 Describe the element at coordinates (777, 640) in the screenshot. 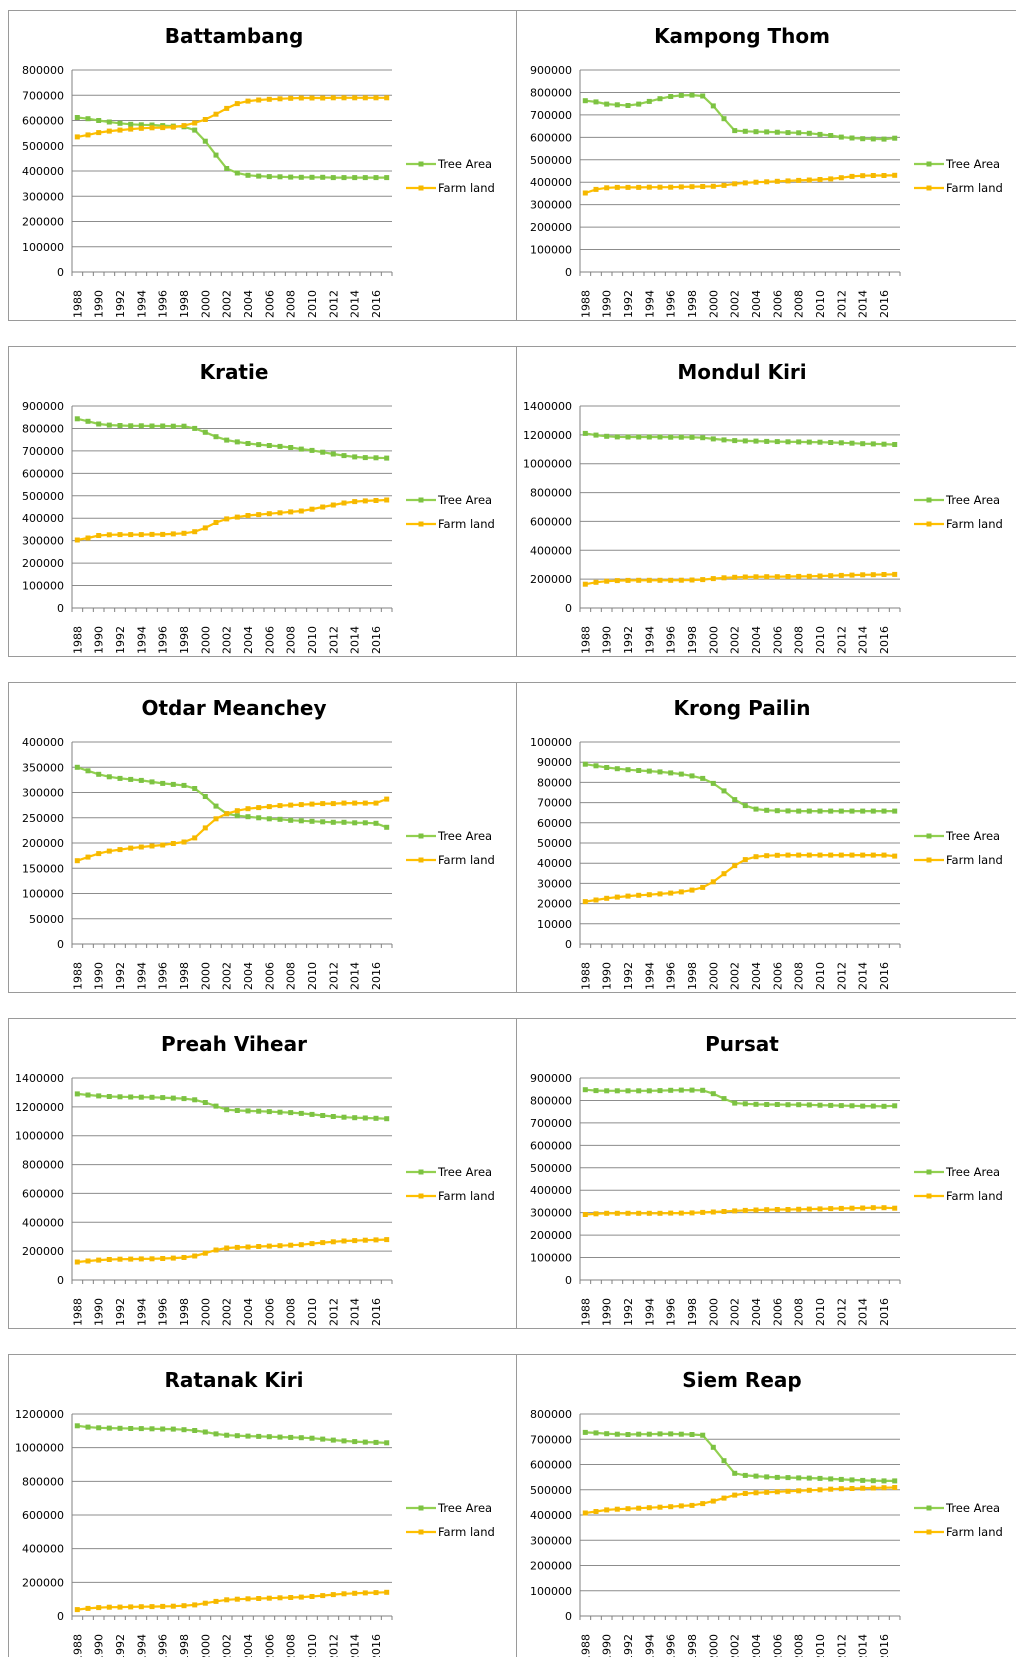

I see `x-tick-label: 2006` at that location.